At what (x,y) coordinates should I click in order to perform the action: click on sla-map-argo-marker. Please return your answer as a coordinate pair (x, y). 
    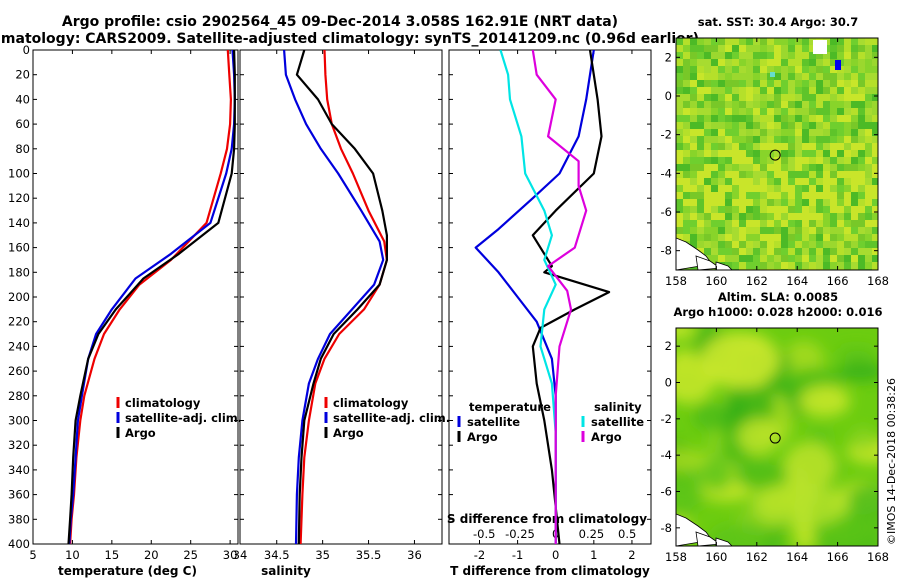
    Looking at the image, I should click on (775, 438).